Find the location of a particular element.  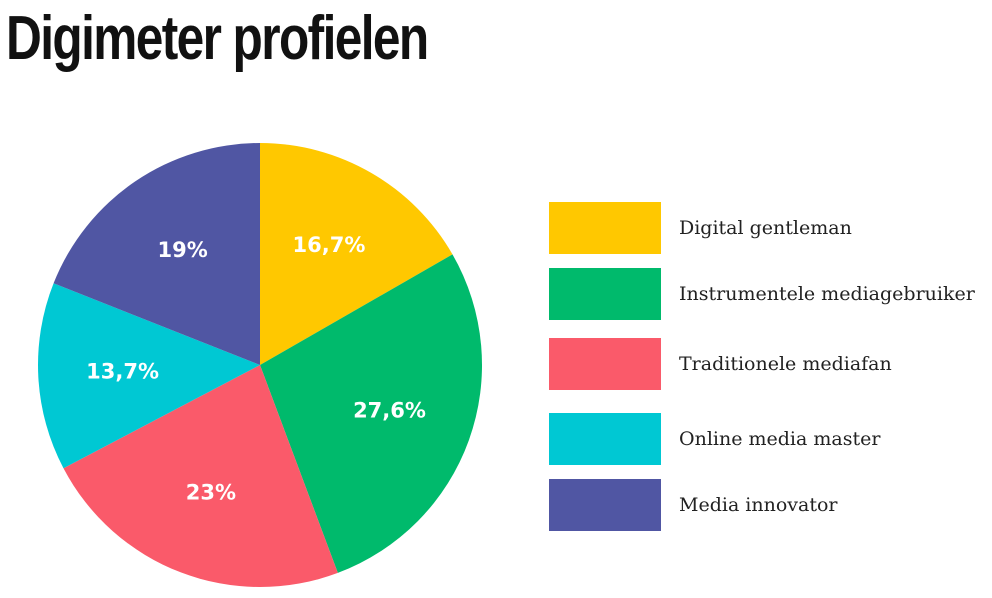

legend-label: Instrumentele mediagebruiker is located at coordinates (827, 294).